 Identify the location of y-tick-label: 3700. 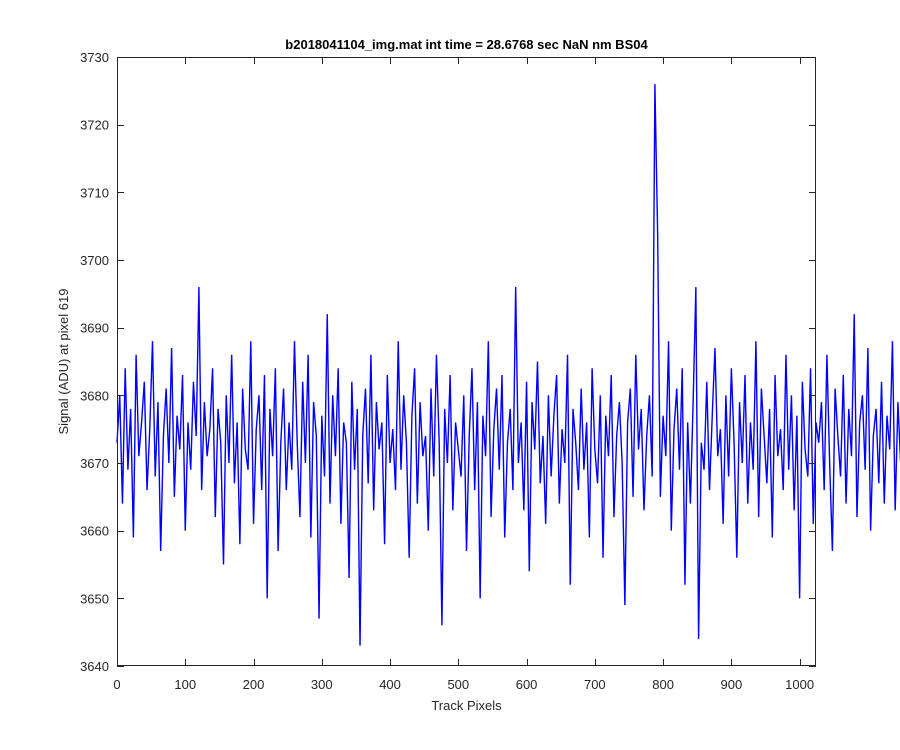
(94, 260).